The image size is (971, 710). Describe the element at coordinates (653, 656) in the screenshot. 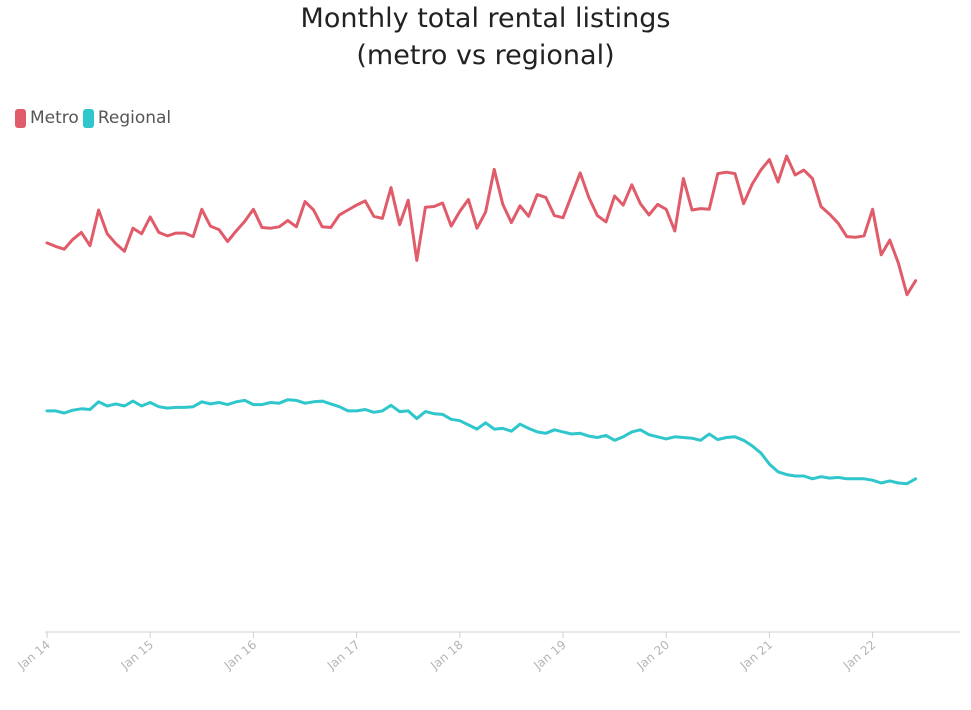

I see `x-tick-label: Jan 20` at that location.